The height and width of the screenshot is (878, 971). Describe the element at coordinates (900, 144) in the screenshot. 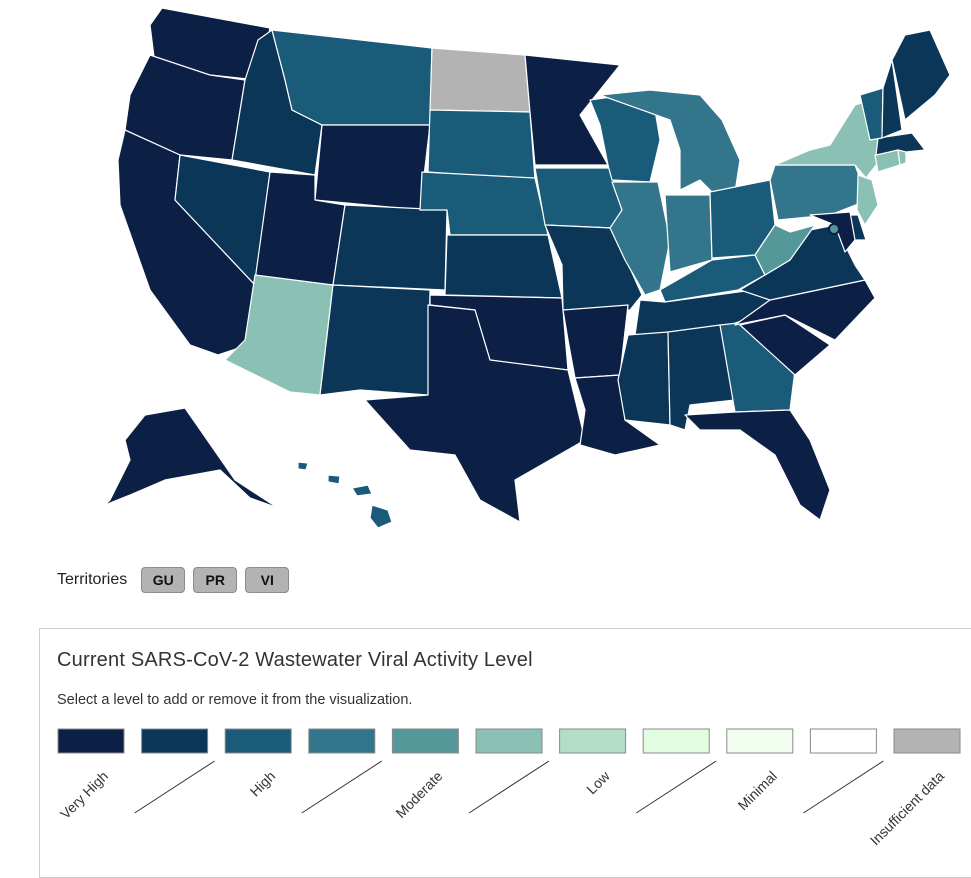

I see `state-ma` at that location.